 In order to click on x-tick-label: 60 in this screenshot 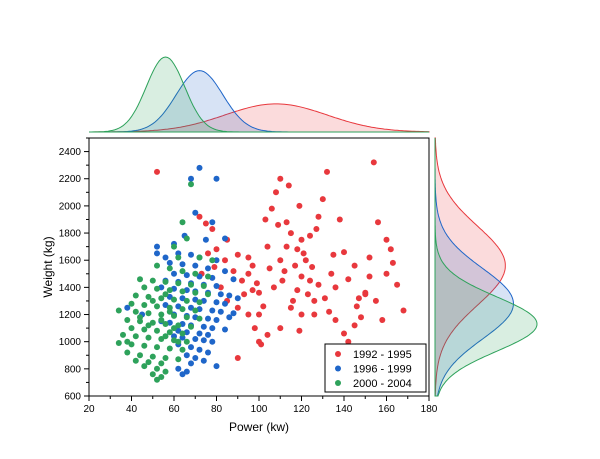, I will do `click(174, 409)`.